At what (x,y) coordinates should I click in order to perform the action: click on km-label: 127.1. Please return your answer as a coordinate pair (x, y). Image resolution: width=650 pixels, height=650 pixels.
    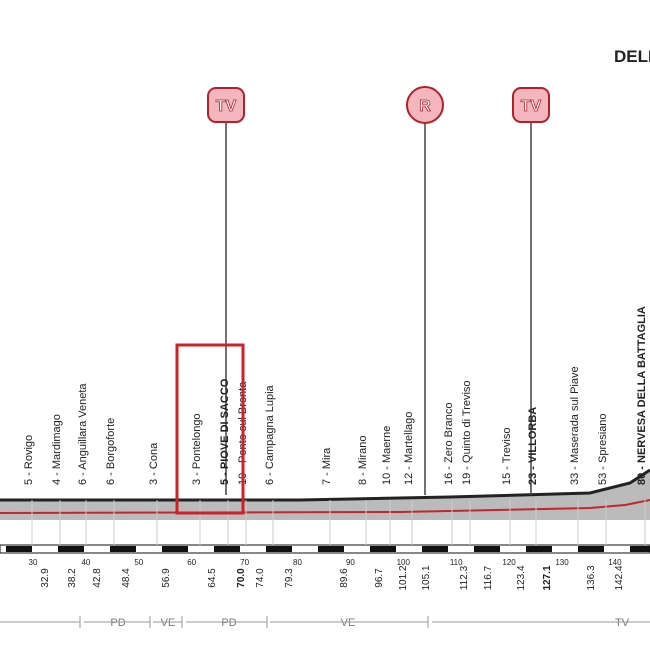
    Looking at the image, I should click on (547, 577).